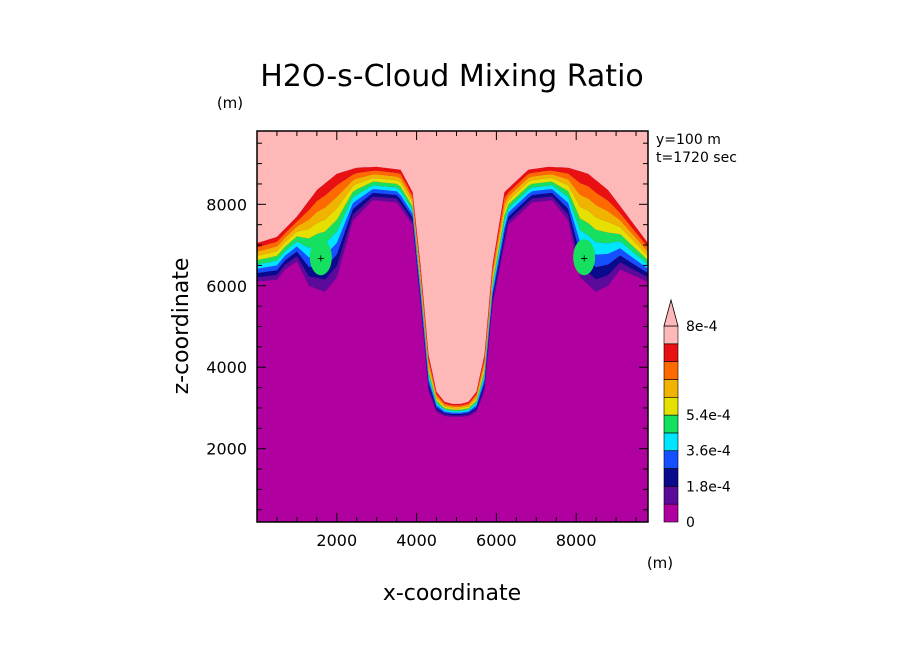 The width and height of the screenshot is (904, 654). Describe the element at coordinates (671, 312) in the screenshot. I see `colorbar-extend-arrow` at that location.